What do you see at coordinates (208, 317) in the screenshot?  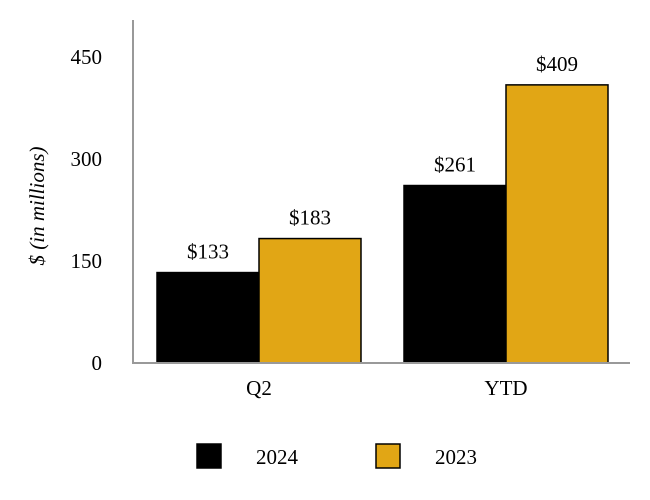 I see `bar-2024-Q2` at bounding box center [208, 317].